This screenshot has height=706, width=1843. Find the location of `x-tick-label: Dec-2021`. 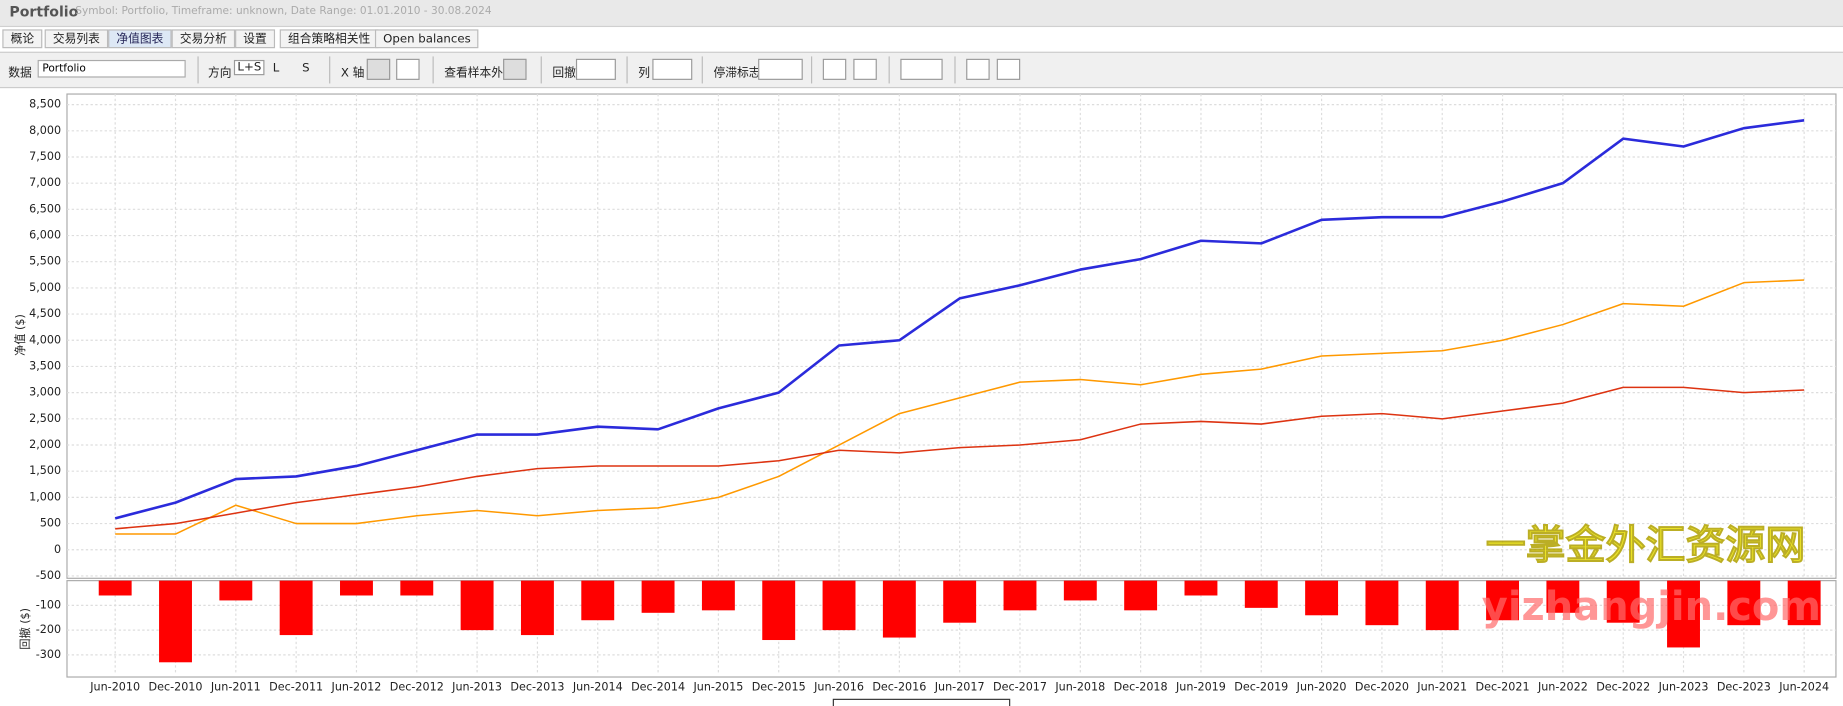

x-tick-label: Dec-2021 is located at coordinates (1503, 687).